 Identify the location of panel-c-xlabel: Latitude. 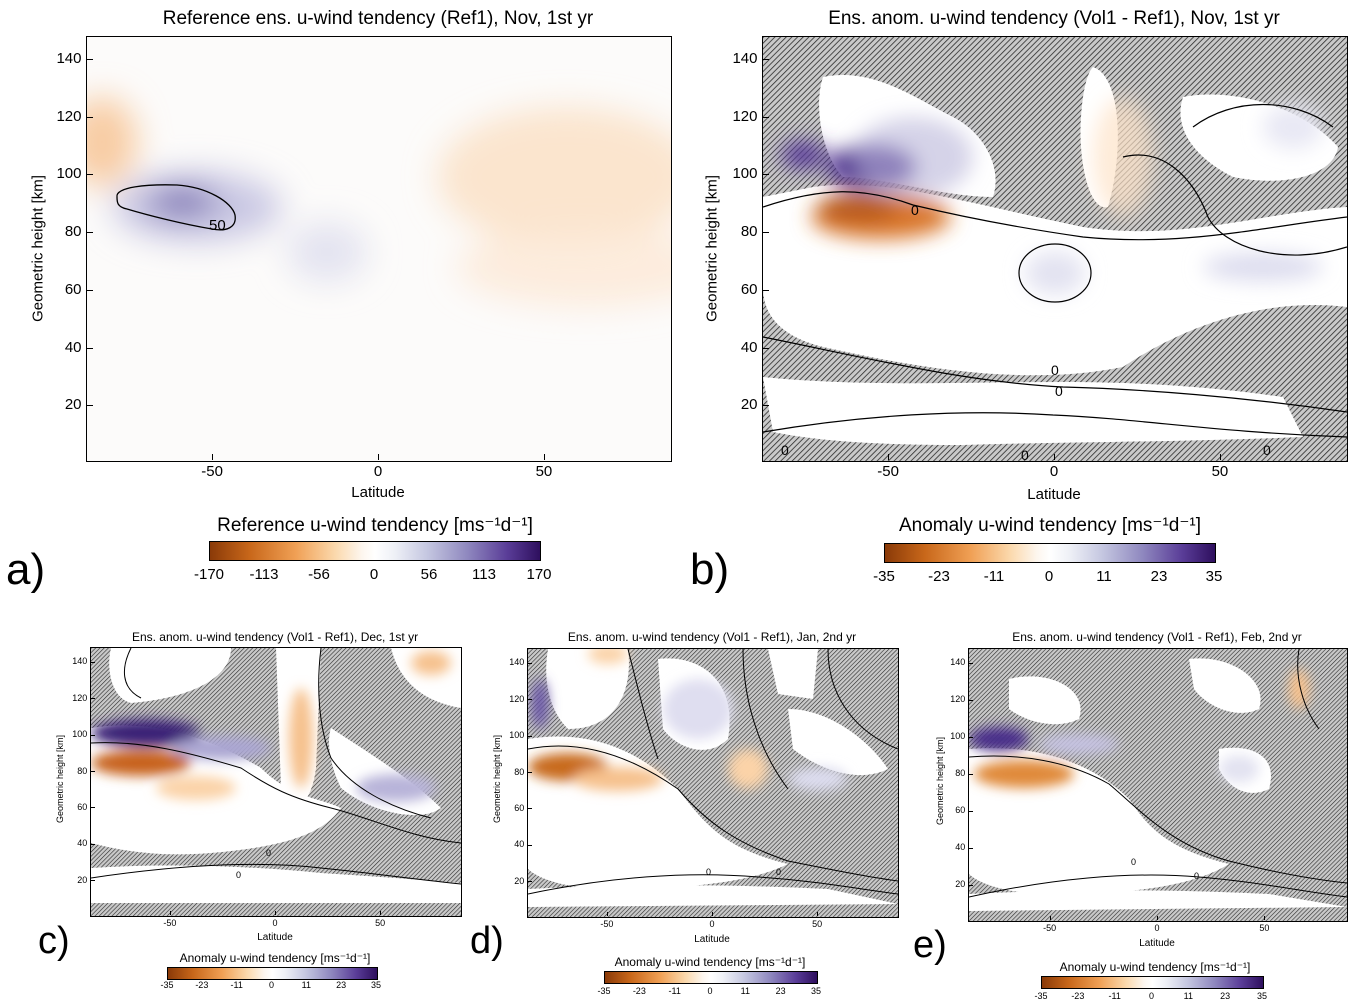
(275, 937).